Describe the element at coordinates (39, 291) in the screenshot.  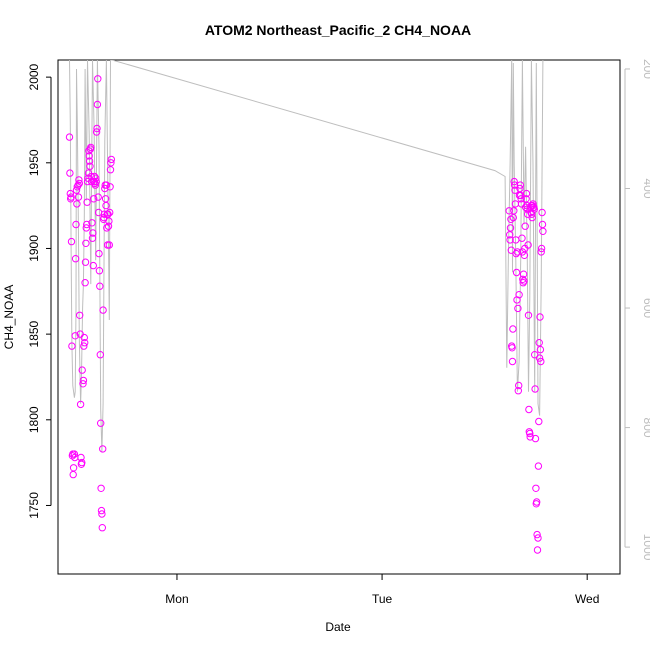
I see `y-axis-left: 1750 1800 1850 1900 1950 2000` at that location.